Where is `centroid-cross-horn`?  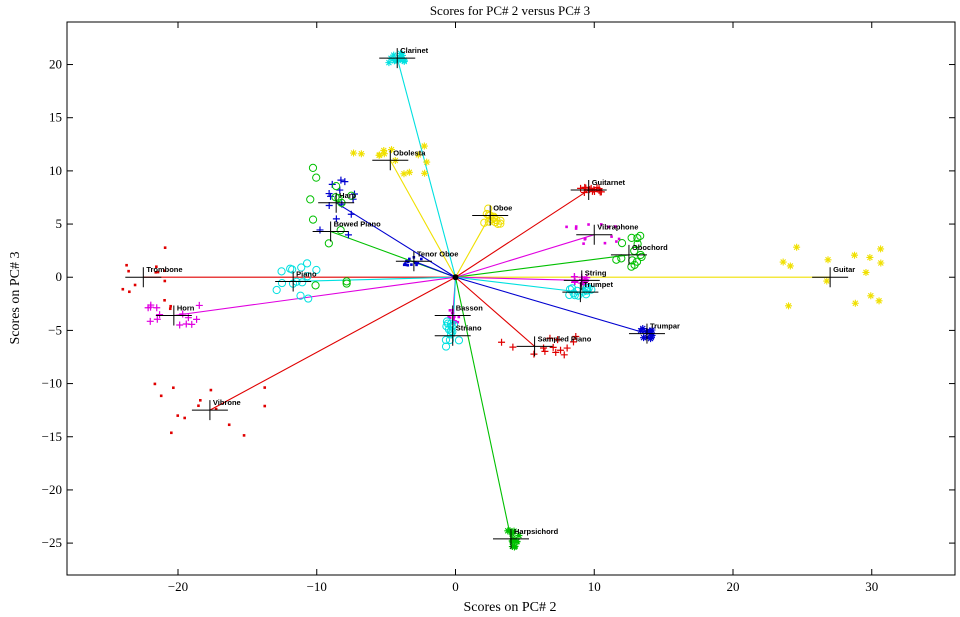
centroid-cross-horn is located at coordinates (173, 315).